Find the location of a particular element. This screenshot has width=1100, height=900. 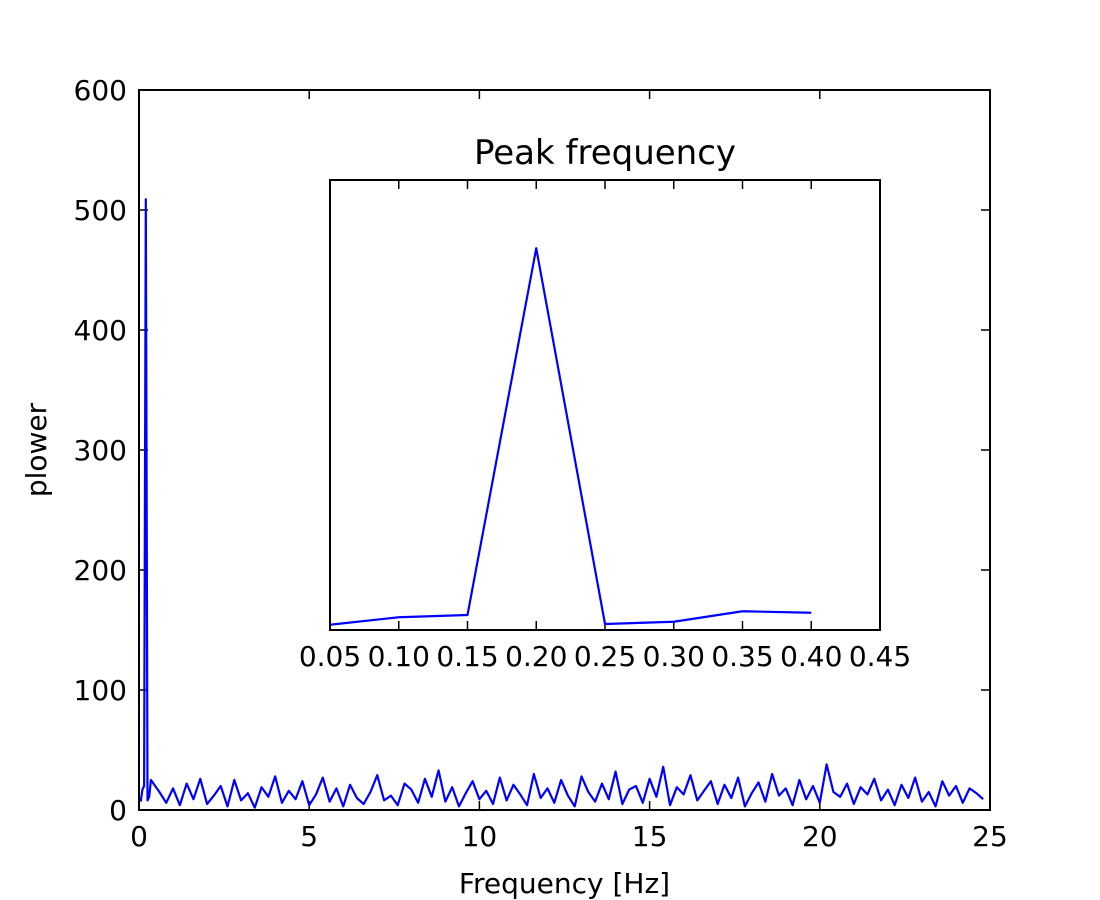

y-tick-label: 500 is located at coordinates (100, 210).